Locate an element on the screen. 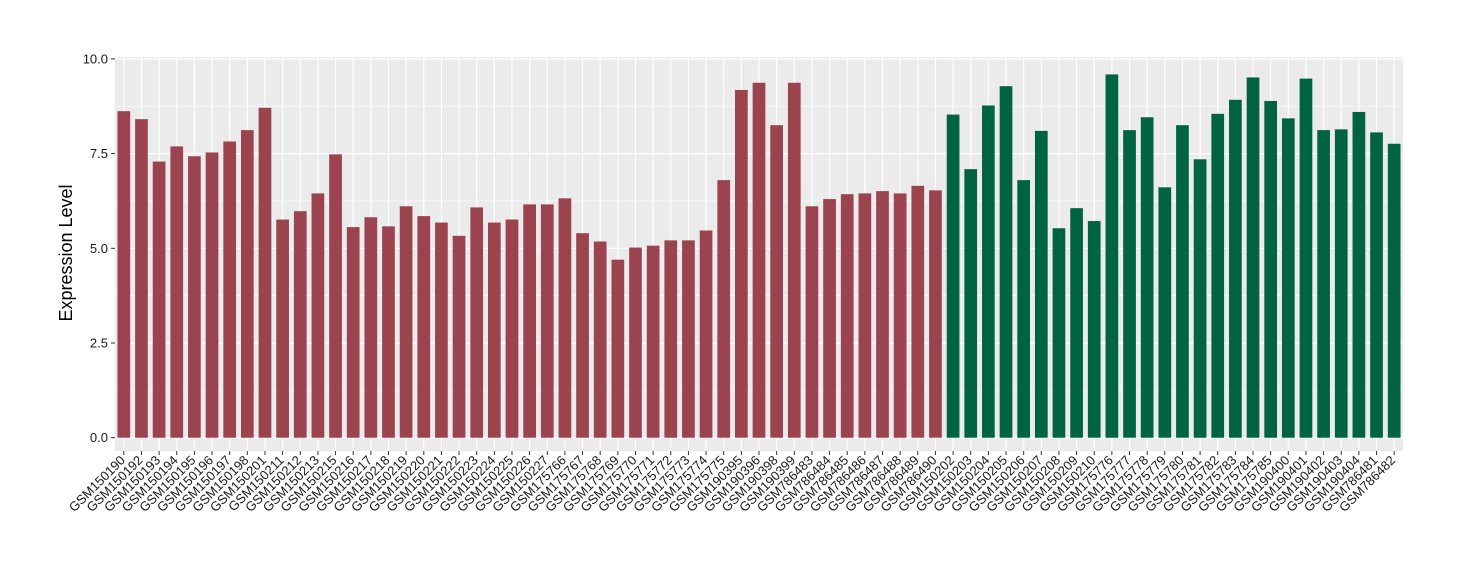 This screenshot has width=1460, height=580. bar-GSM150207 is located at coordinates (1041, 284).